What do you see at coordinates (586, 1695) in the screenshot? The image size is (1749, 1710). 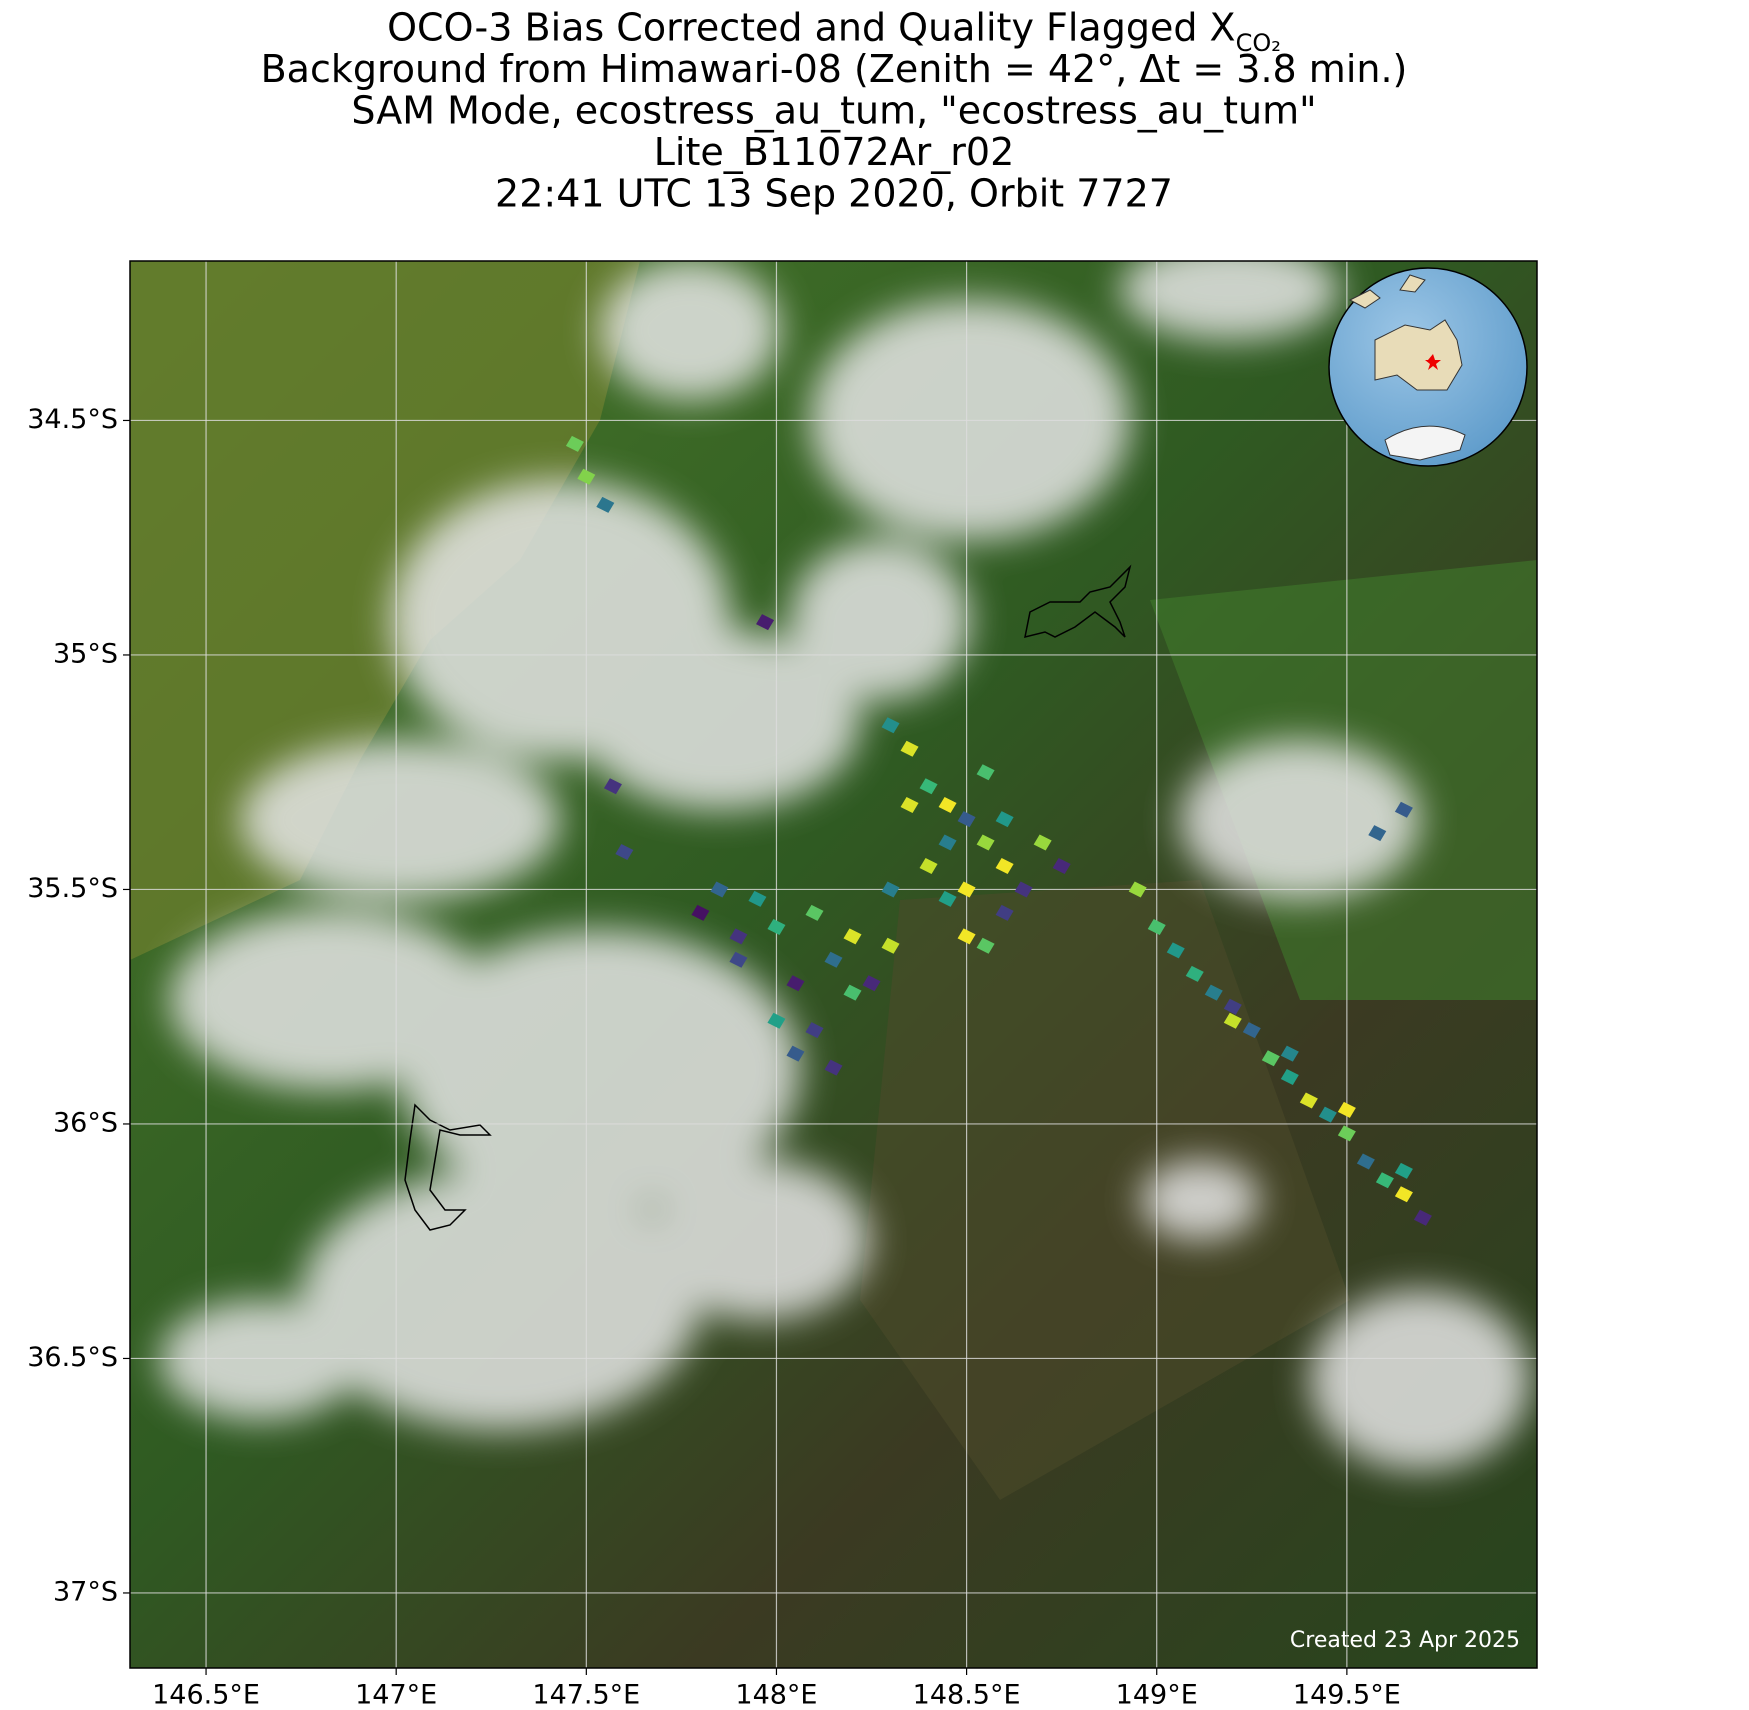 I see `x-tick-label: 147.5°E` at bounding box center [586, 1695].